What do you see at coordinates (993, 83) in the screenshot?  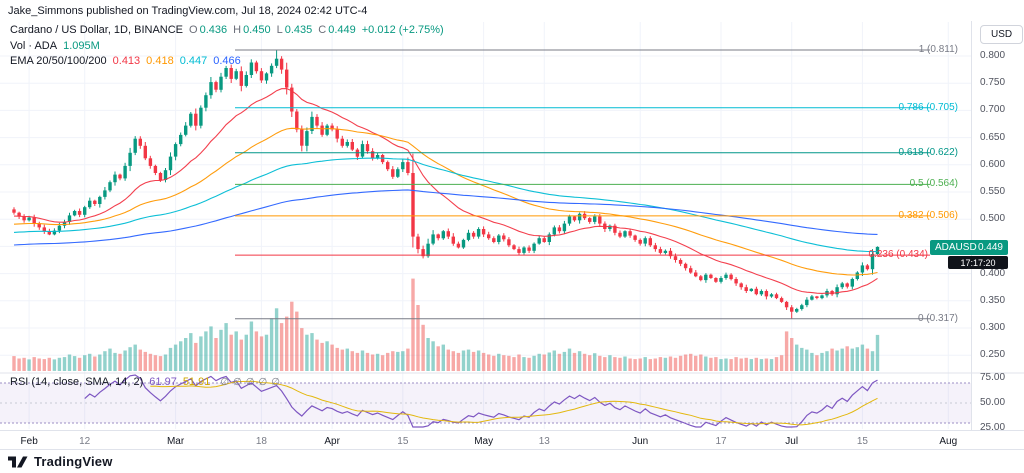 I see `price-axis-label: 0.750` at bounding box center [993, 83].